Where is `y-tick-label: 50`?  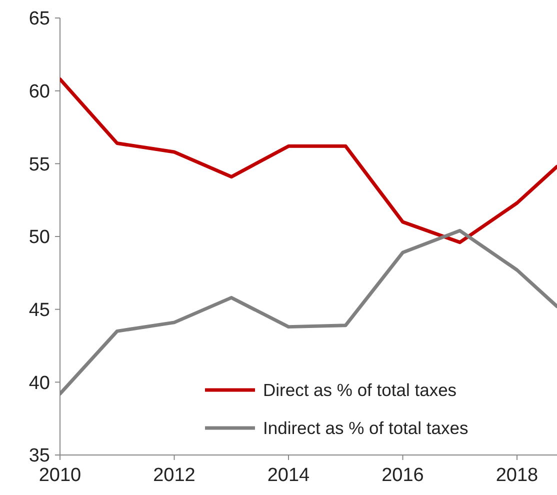 y-tick-label: 50 is located at coordinates (39, 237).